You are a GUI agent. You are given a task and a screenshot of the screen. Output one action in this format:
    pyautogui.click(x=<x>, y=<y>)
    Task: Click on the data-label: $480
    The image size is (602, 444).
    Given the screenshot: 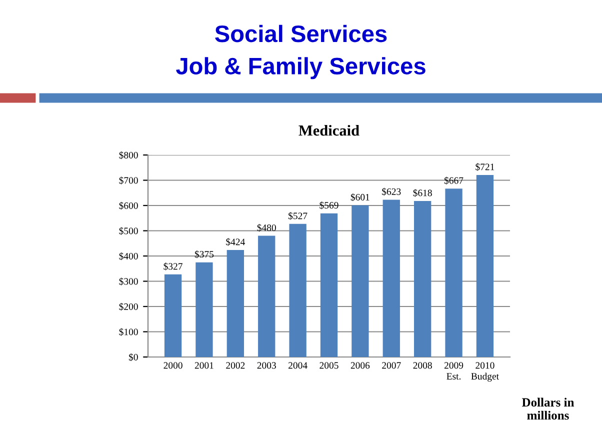 What is the action you would take?
    pyautogui.click(x=266, y=228)
    